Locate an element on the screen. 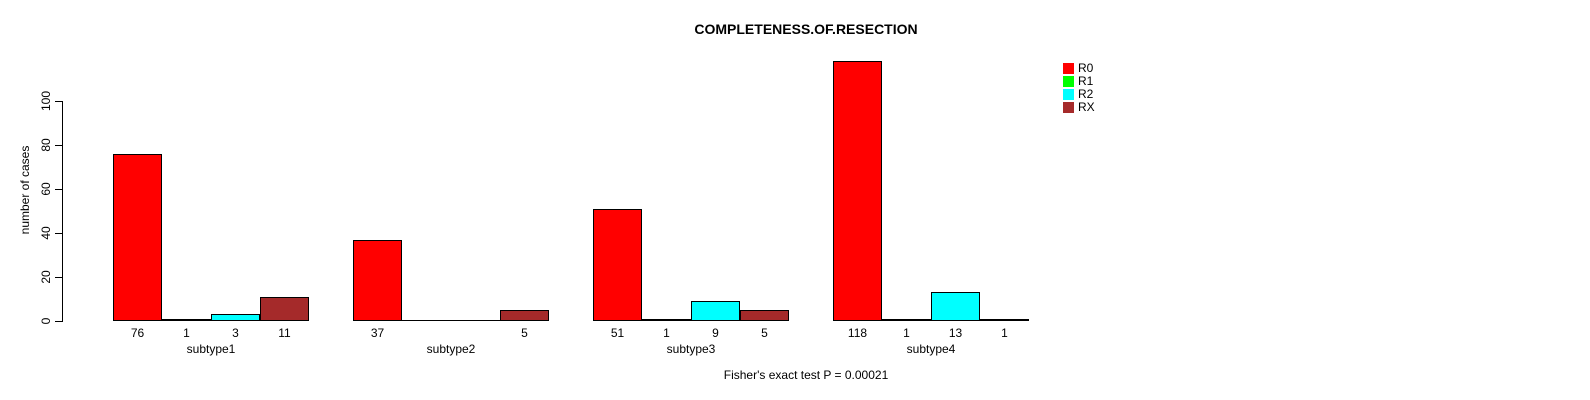 The width and height of the screenshot is (1590, 400). category-label: subtype2 is located at coordinates (451, 349).